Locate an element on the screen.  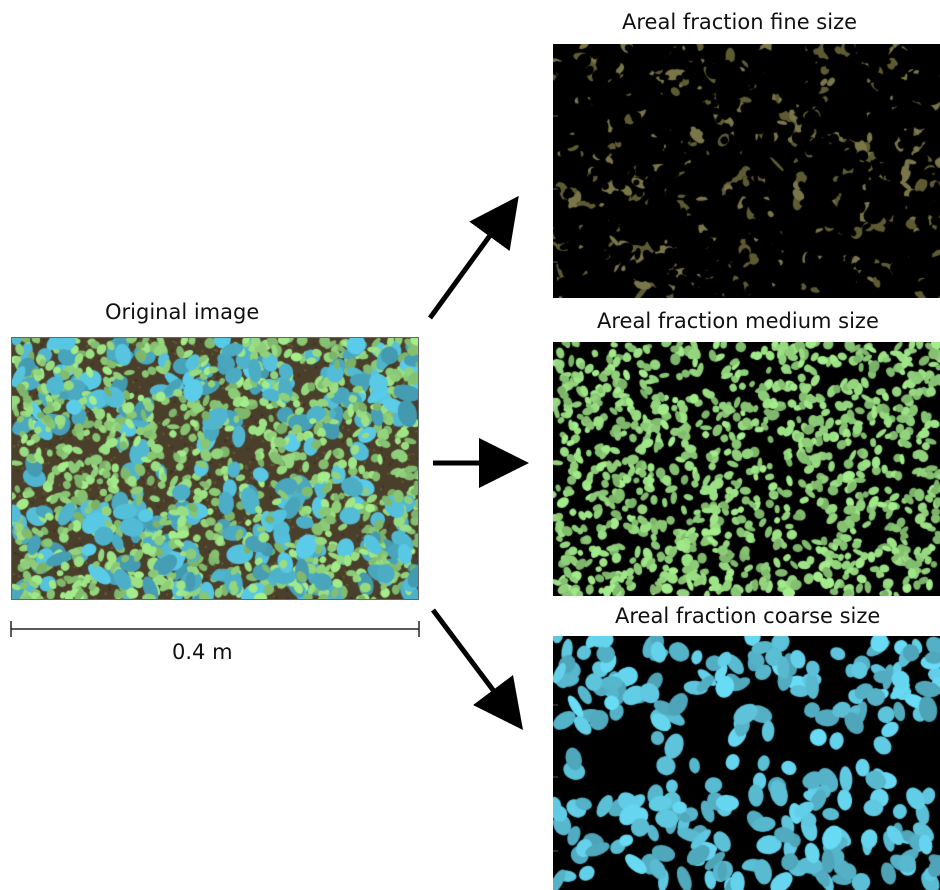
scale-bar-label: 0.4 m is located at coordinates (202, 652).